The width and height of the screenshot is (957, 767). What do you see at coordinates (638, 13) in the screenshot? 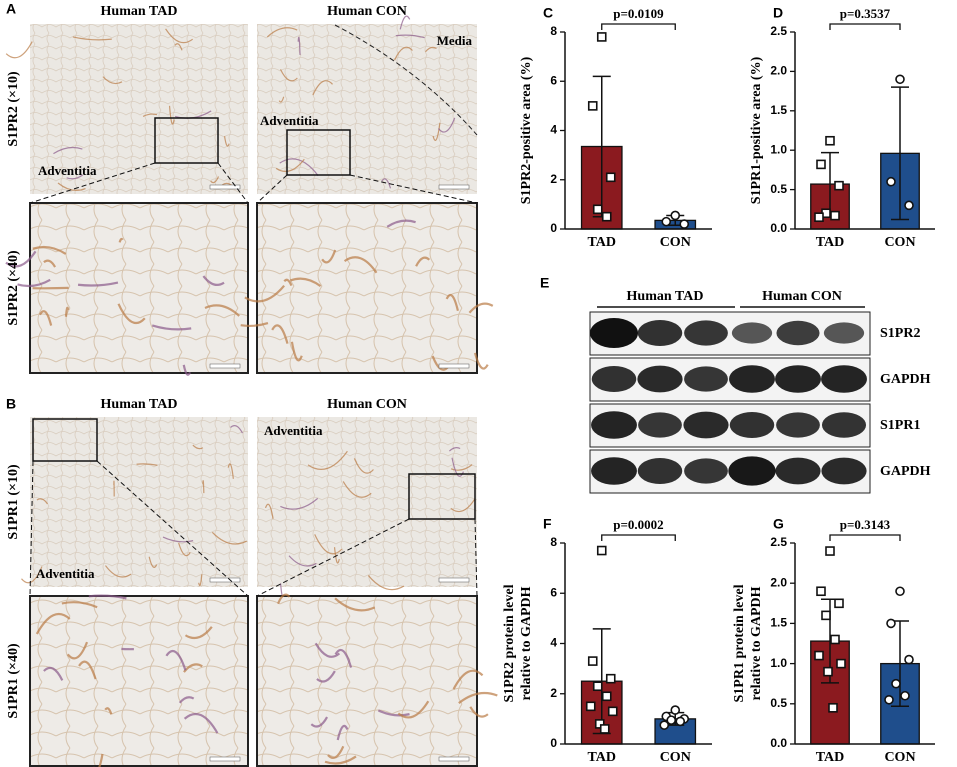
I see `p-value: p=0.0109` at bounding box center [638, 13].